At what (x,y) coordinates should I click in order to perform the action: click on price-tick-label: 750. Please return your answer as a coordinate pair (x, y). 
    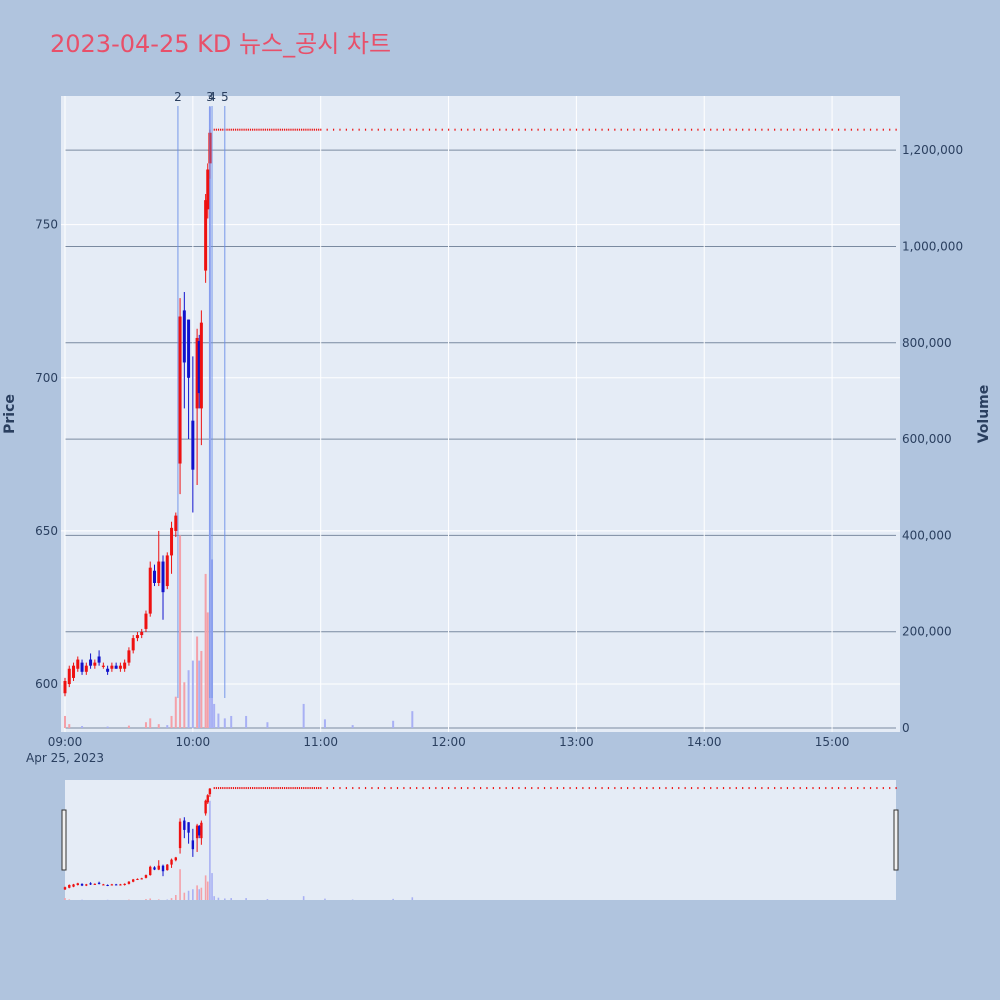
    Looking at the image, I should click on (46, 225).